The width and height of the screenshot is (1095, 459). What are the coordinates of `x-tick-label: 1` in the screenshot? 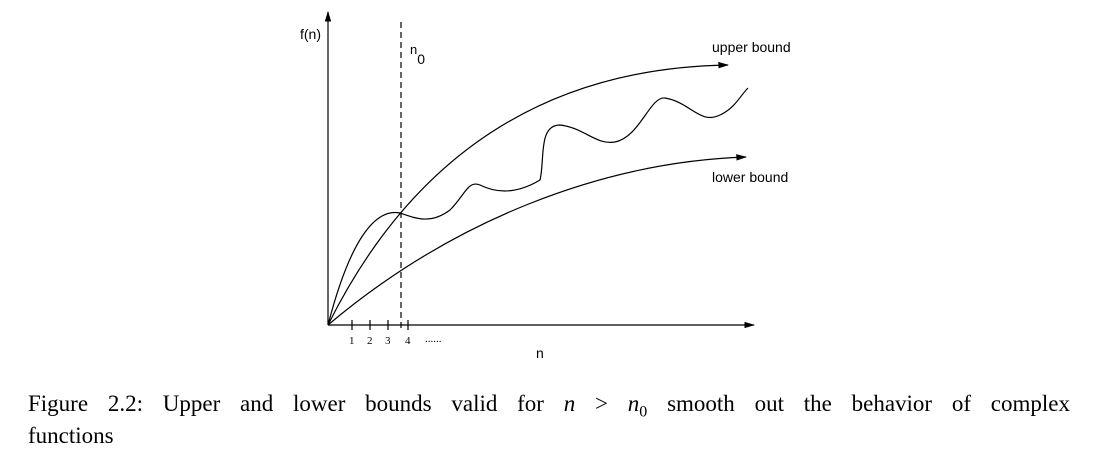 It's located at (352, 341).